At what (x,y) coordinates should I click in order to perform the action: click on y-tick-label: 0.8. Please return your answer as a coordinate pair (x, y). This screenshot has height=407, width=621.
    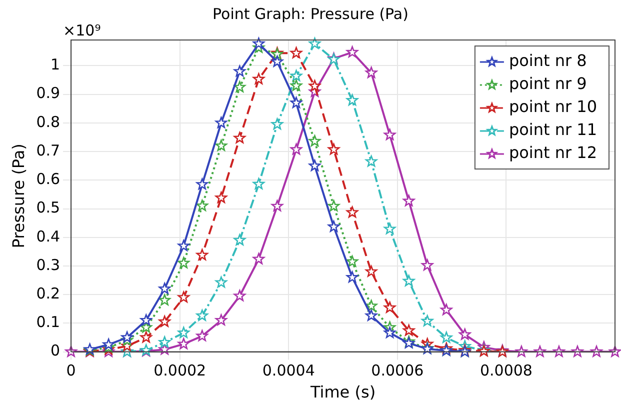
    Looking at the image, I should click on (48, 121).